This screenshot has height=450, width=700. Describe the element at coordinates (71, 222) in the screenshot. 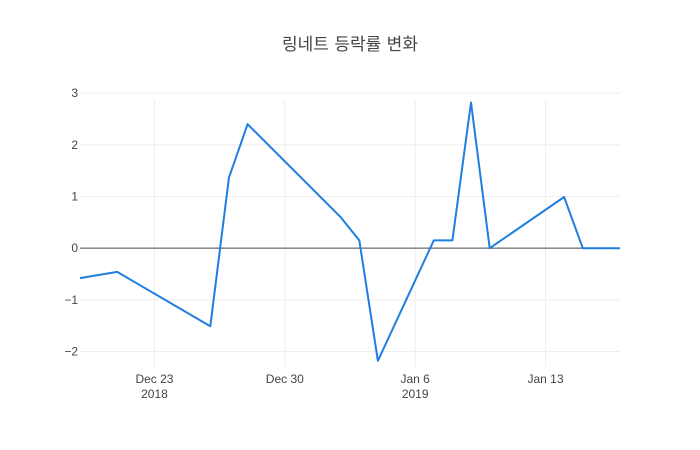

I see `y-axis-ticks: 3 2 1 0 −1 −2` at that location.